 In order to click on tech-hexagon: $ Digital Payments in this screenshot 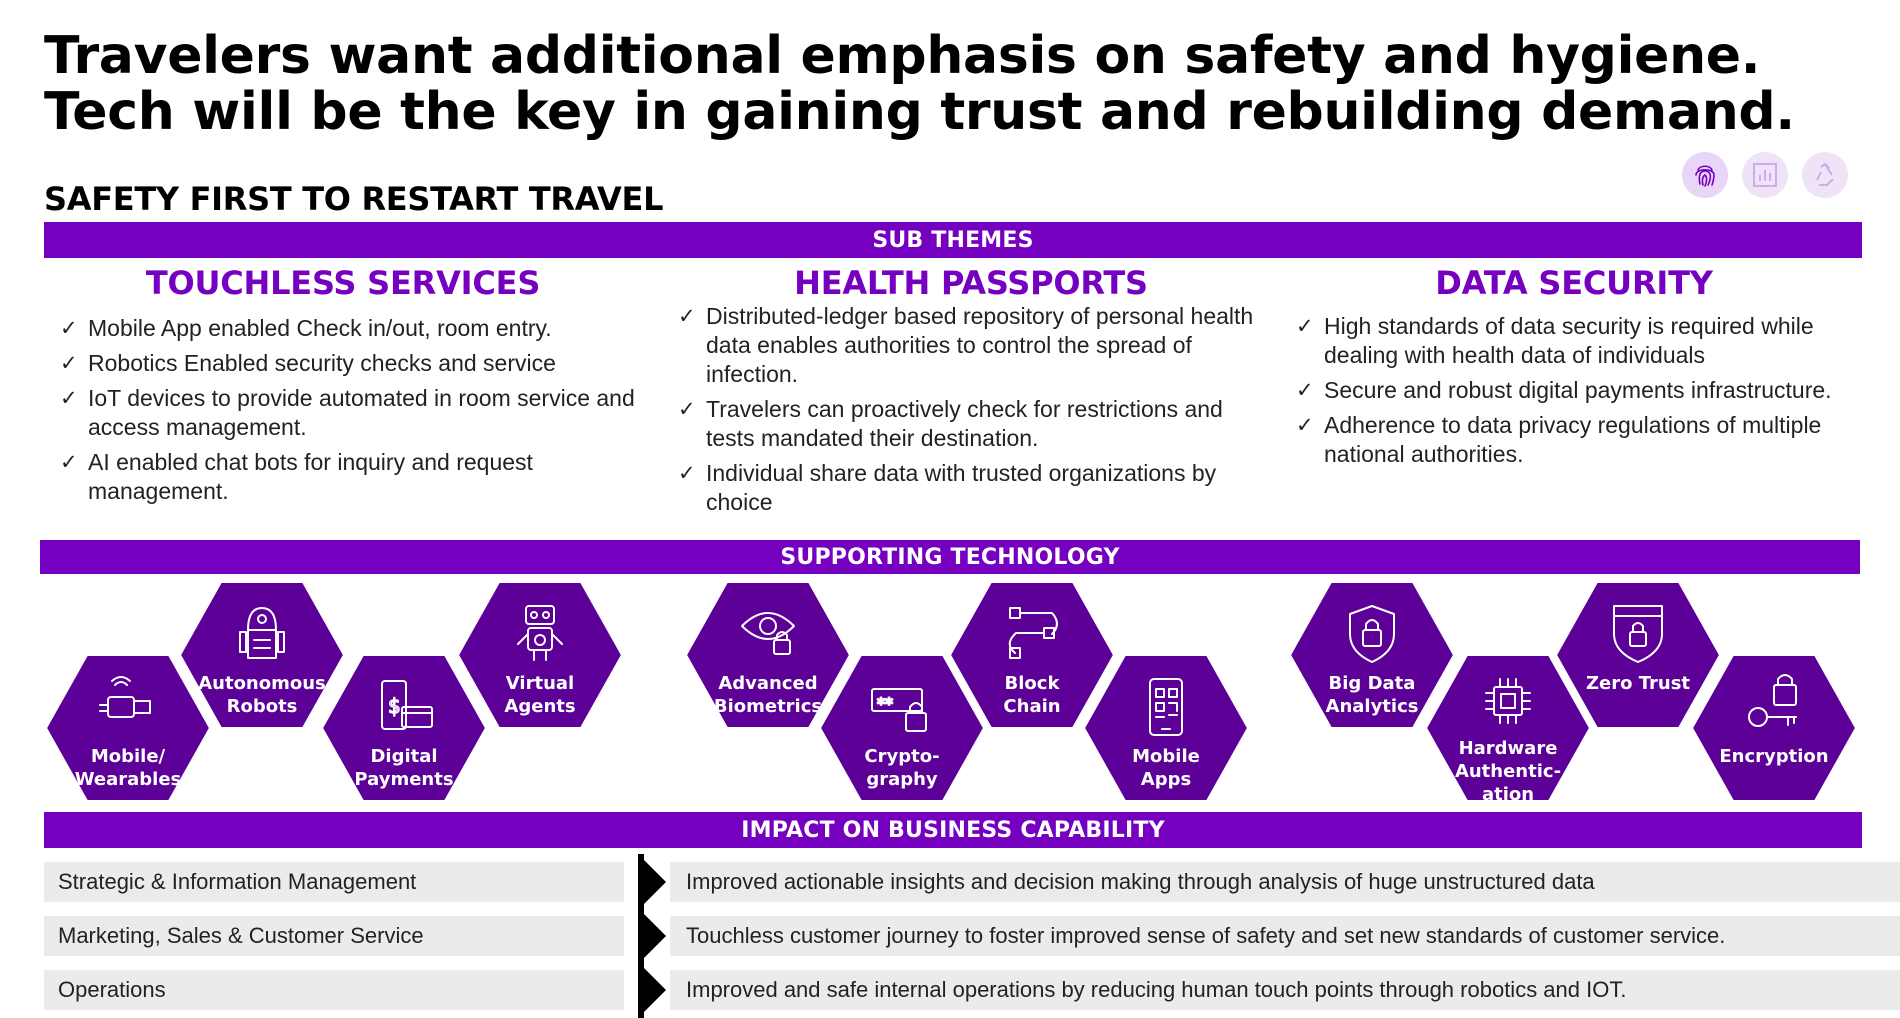, I will do `click(404, 728)`.